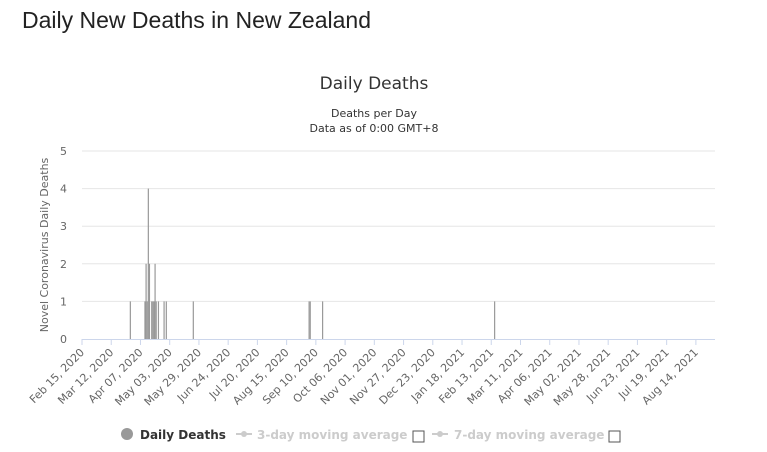 The image size is (767, 452). Describe the element at coordinates (196, 20) in the screenshot. I see `page-title: Daily New Deaths in New Zealand` at that location.